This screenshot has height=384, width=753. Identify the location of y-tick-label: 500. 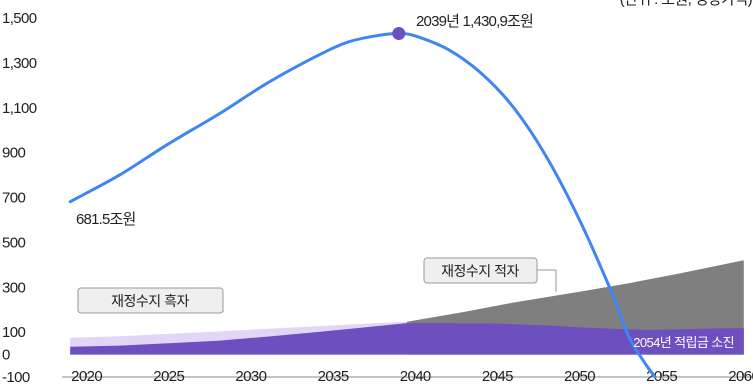
(13, 242).